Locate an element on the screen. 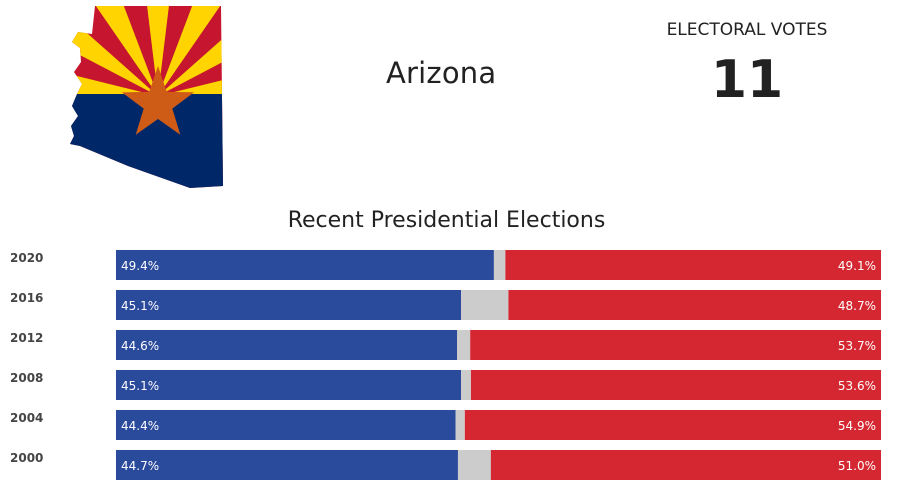  right-value-label: 53.6% is located at coordinates (857, 386).